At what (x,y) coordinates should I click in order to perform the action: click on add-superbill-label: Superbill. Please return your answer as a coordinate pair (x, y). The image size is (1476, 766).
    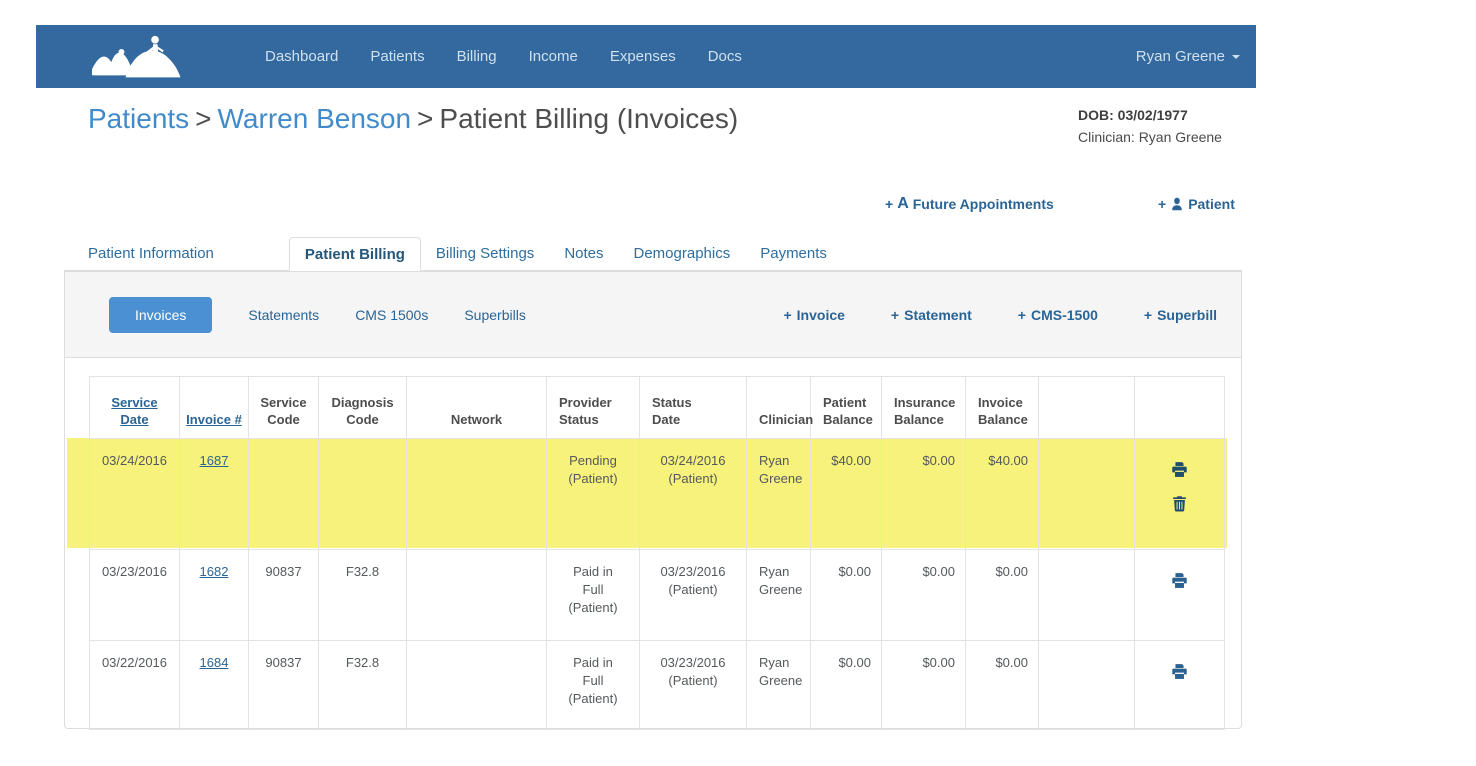
    Looking at the image, I should click on (1187, 314).